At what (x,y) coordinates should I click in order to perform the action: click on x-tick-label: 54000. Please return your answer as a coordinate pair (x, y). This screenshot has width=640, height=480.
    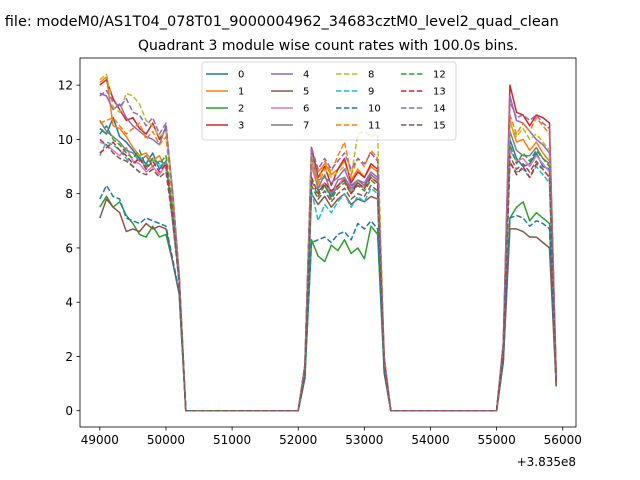
    Looking at the image, I should click on (430, 440).